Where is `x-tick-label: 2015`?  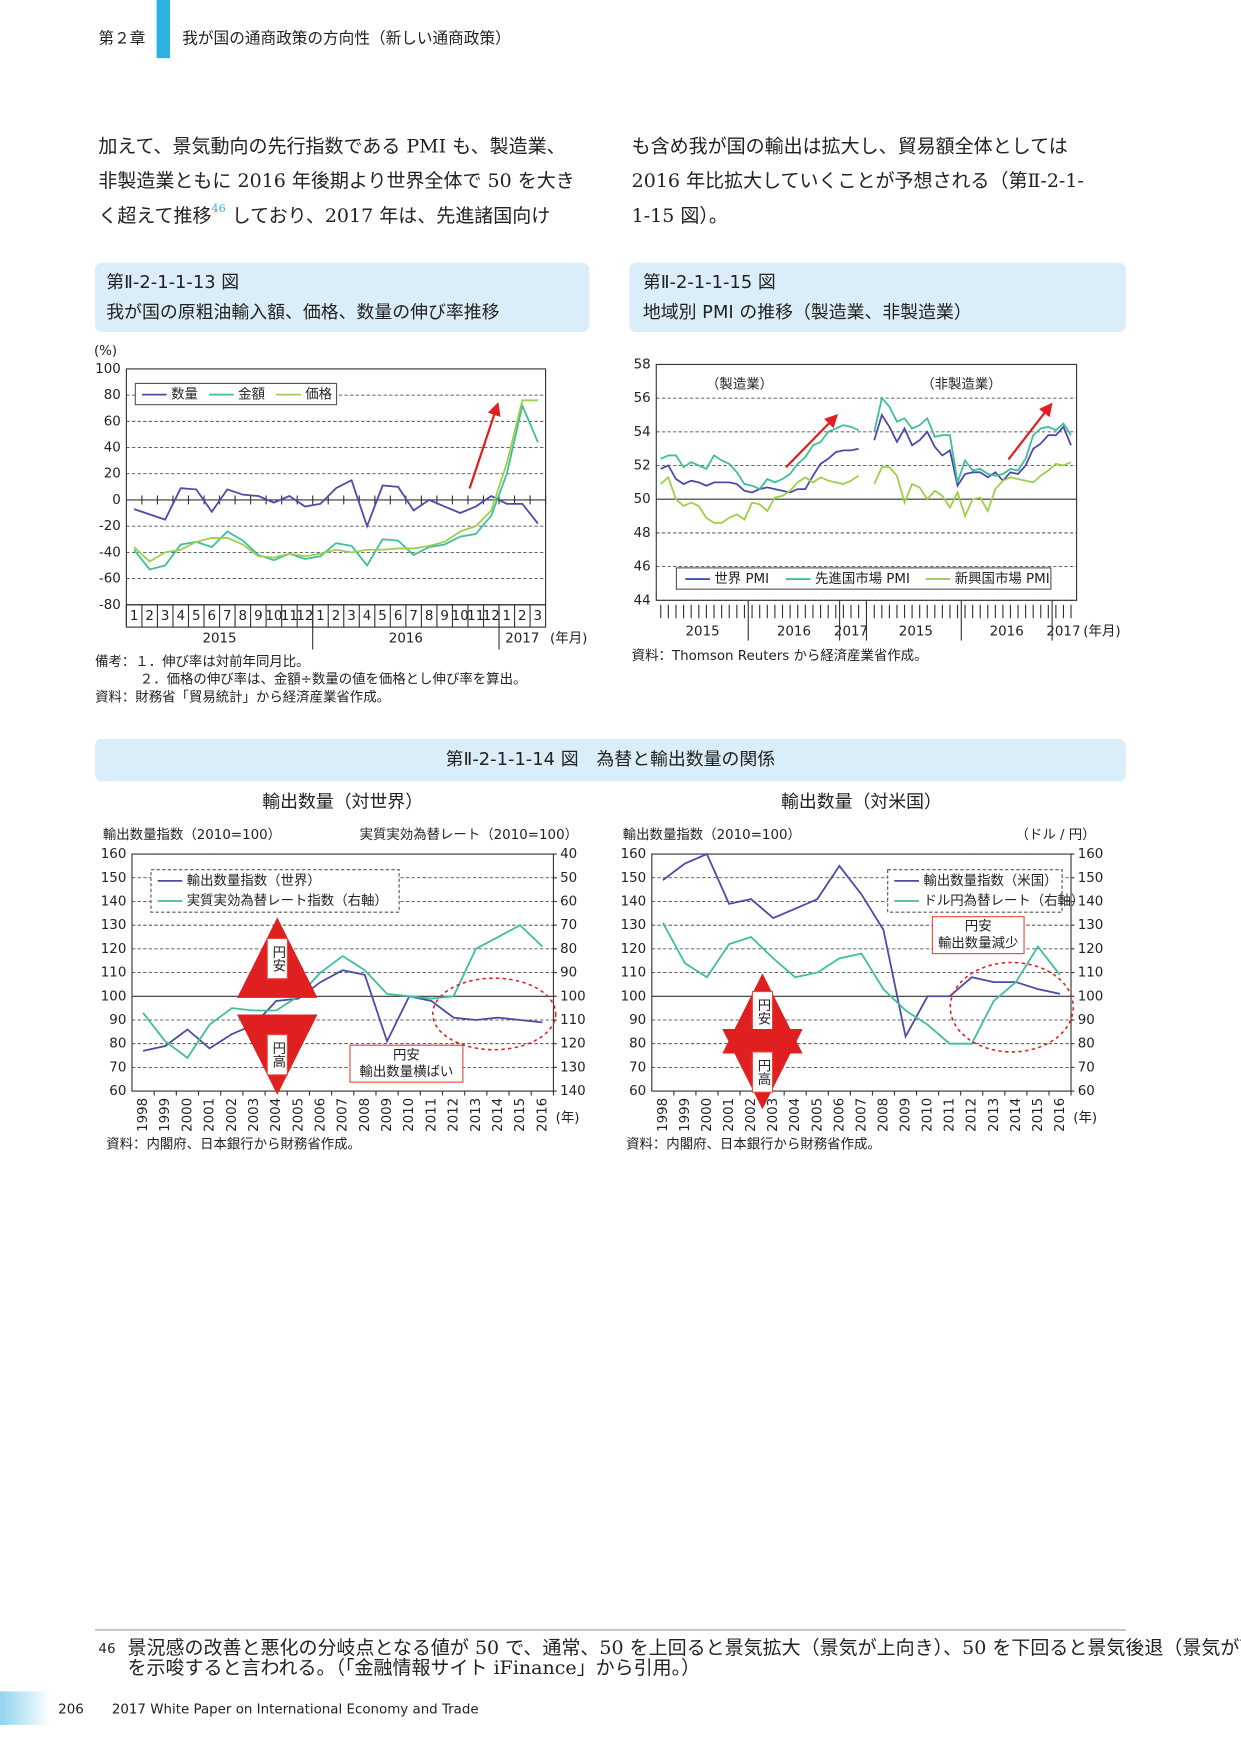
x-tick-label: 2015 is located at coordinates (1038, 1115).